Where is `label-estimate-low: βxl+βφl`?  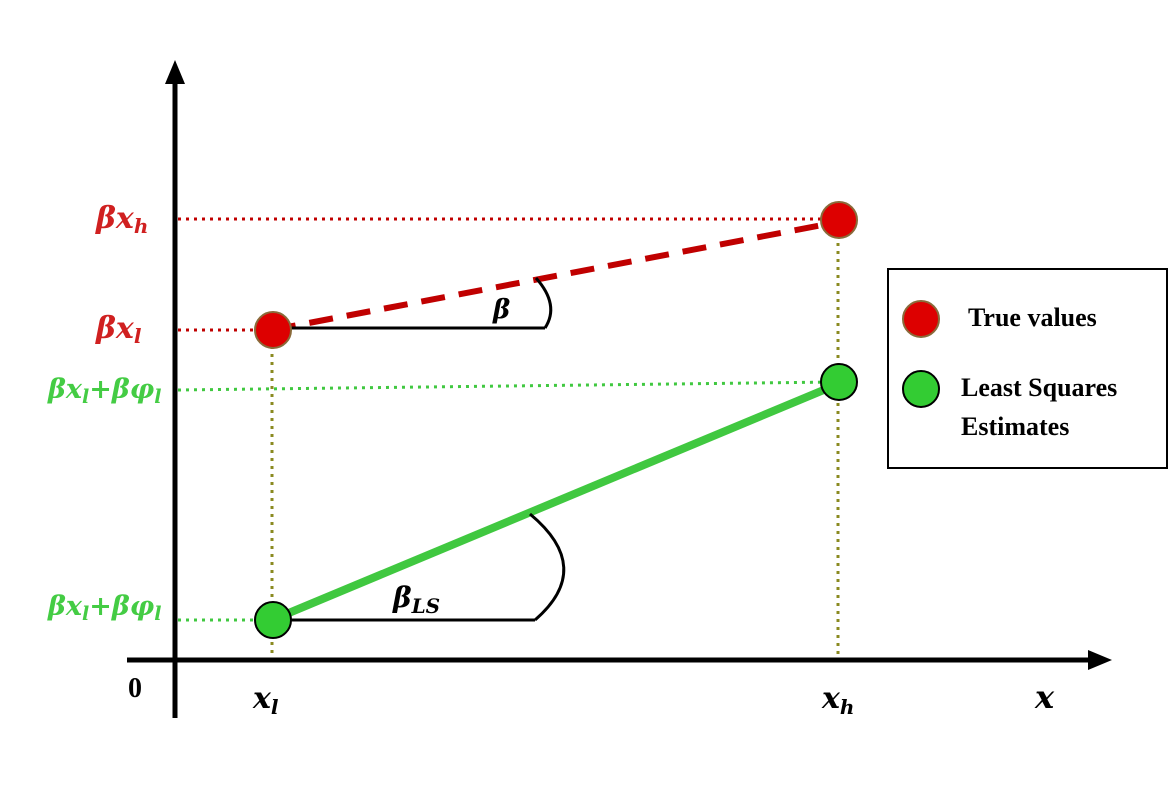 label-estimate-low: βxl+βφl is located at coordinates (104, 608).